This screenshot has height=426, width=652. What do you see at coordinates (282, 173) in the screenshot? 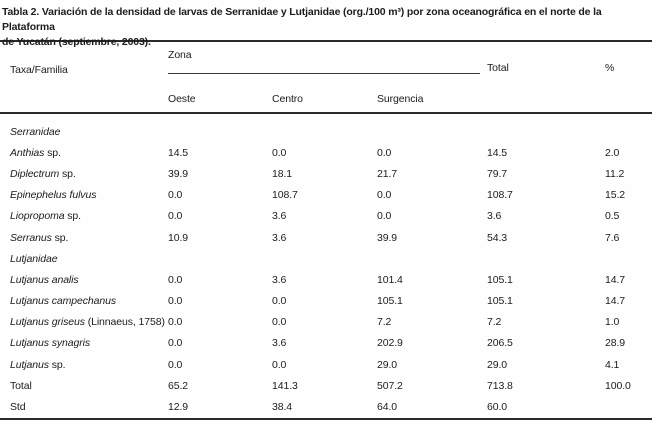
I see `cell-centro: 18.1` at bounding box center [282, 173].